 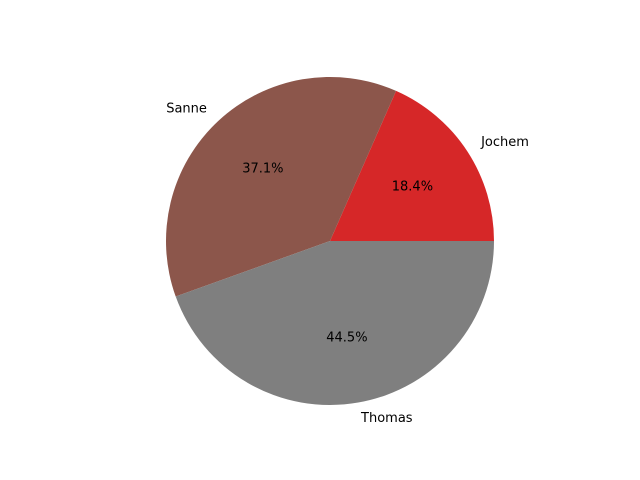 What do you see at coordinates (346, 337) in the screenshot?
I see `slice-percentage-thomas: 44.5%` at bounding box center [346, 337].